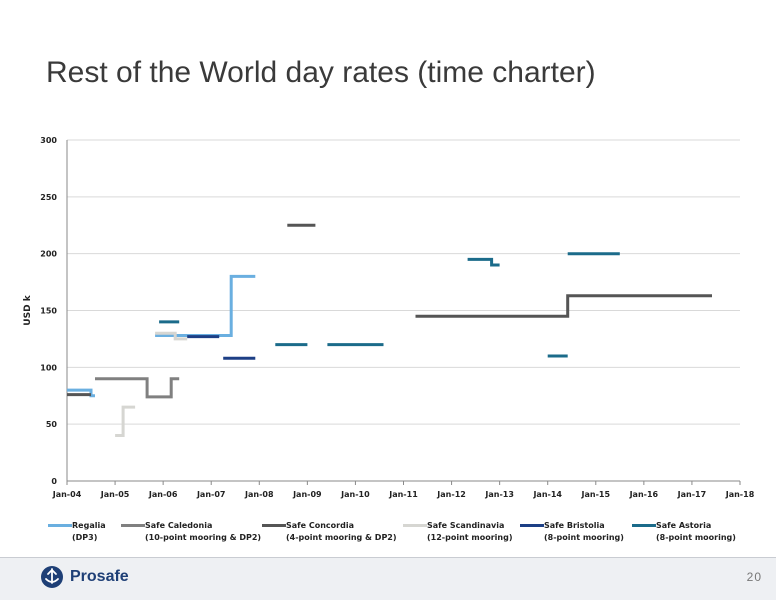 This screenshot has width=776, height=600. I want to click on footer-divider, so click(388, 557).